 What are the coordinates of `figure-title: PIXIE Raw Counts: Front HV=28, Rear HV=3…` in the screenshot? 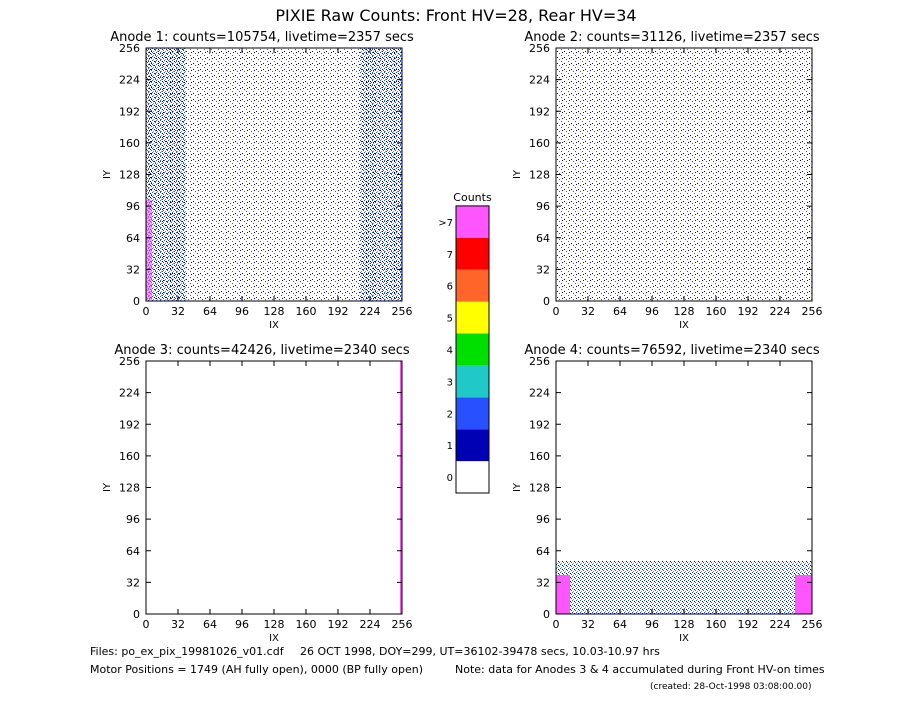 It's located at (455, 15).